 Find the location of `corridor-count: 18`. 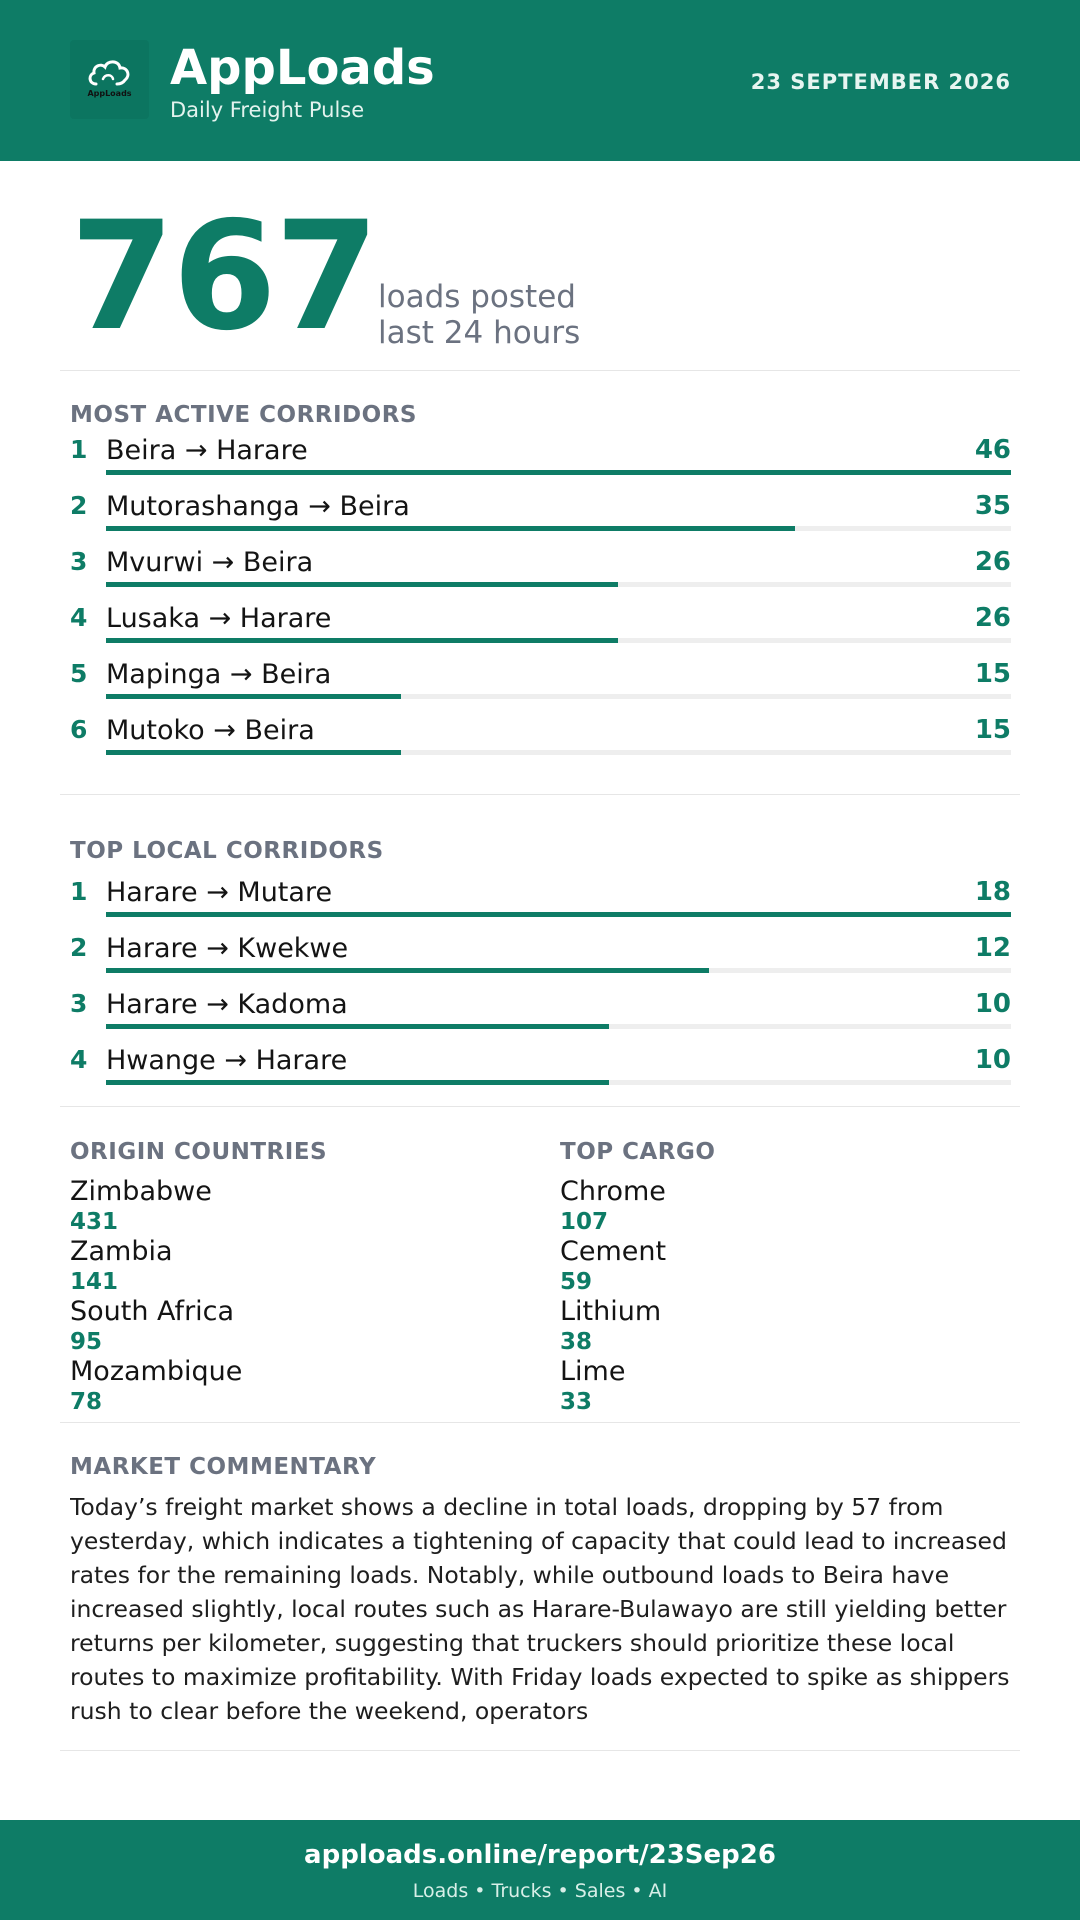

corridor-count: 18 is located at coordinates (992, 892).